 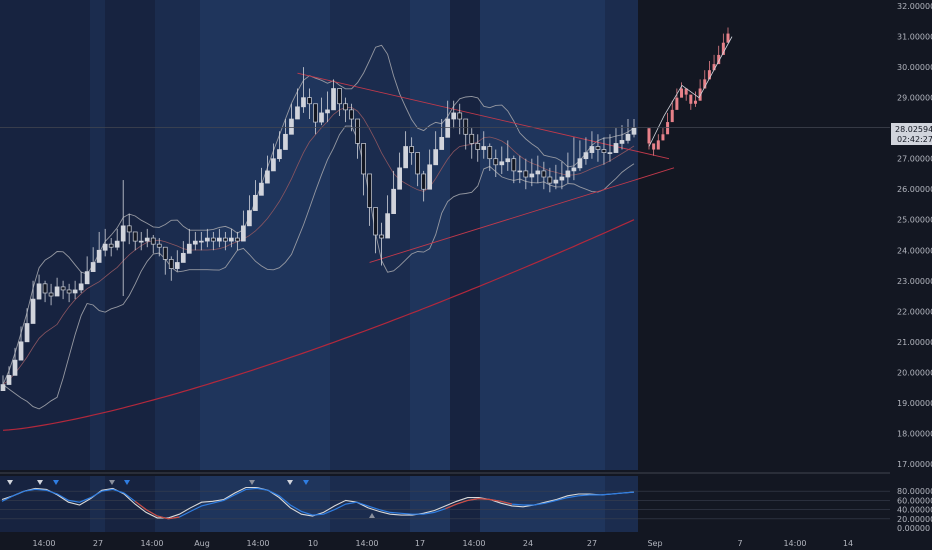 I want to click on stoch-red-segment, so click(x=157, y=510).